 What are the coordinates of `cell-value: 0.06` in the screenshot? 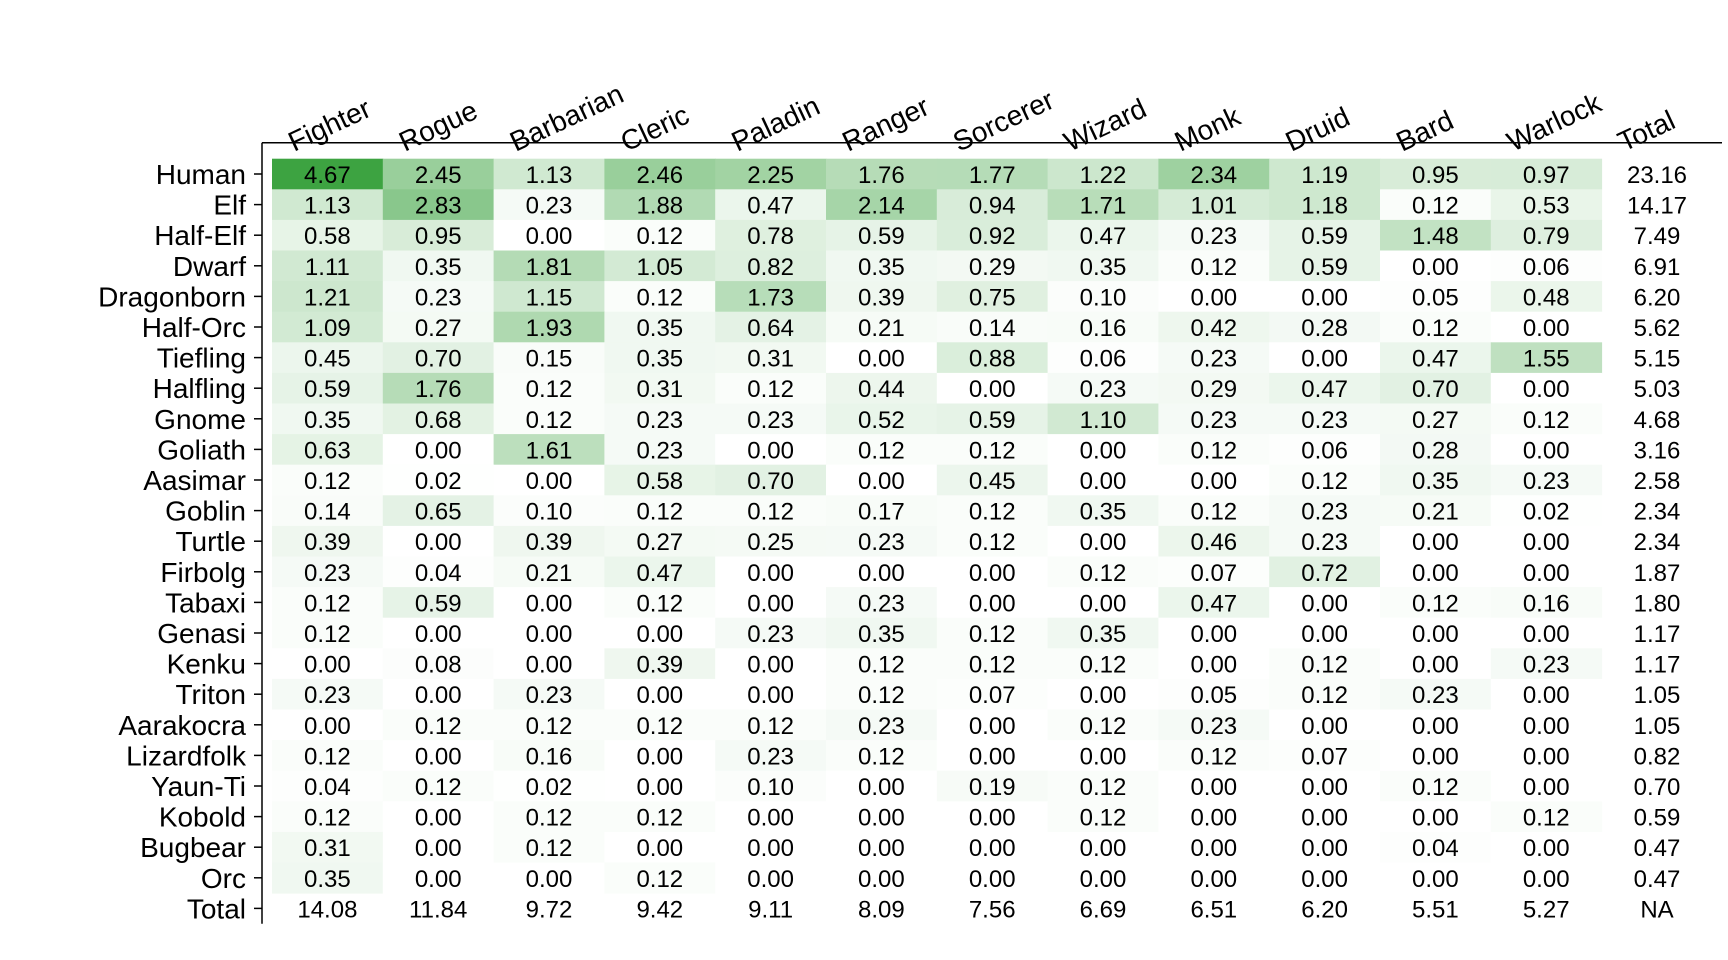 It's located at (1324, 450).